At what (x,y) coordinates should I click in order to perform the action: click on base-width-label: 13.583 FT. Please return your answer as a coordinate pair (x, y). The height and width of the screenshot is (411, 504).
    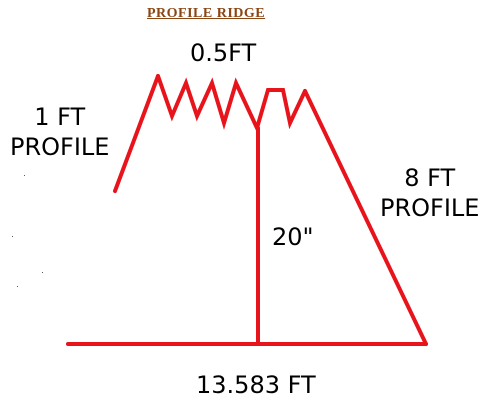
    Looking at the image, I should click on (256, 385).